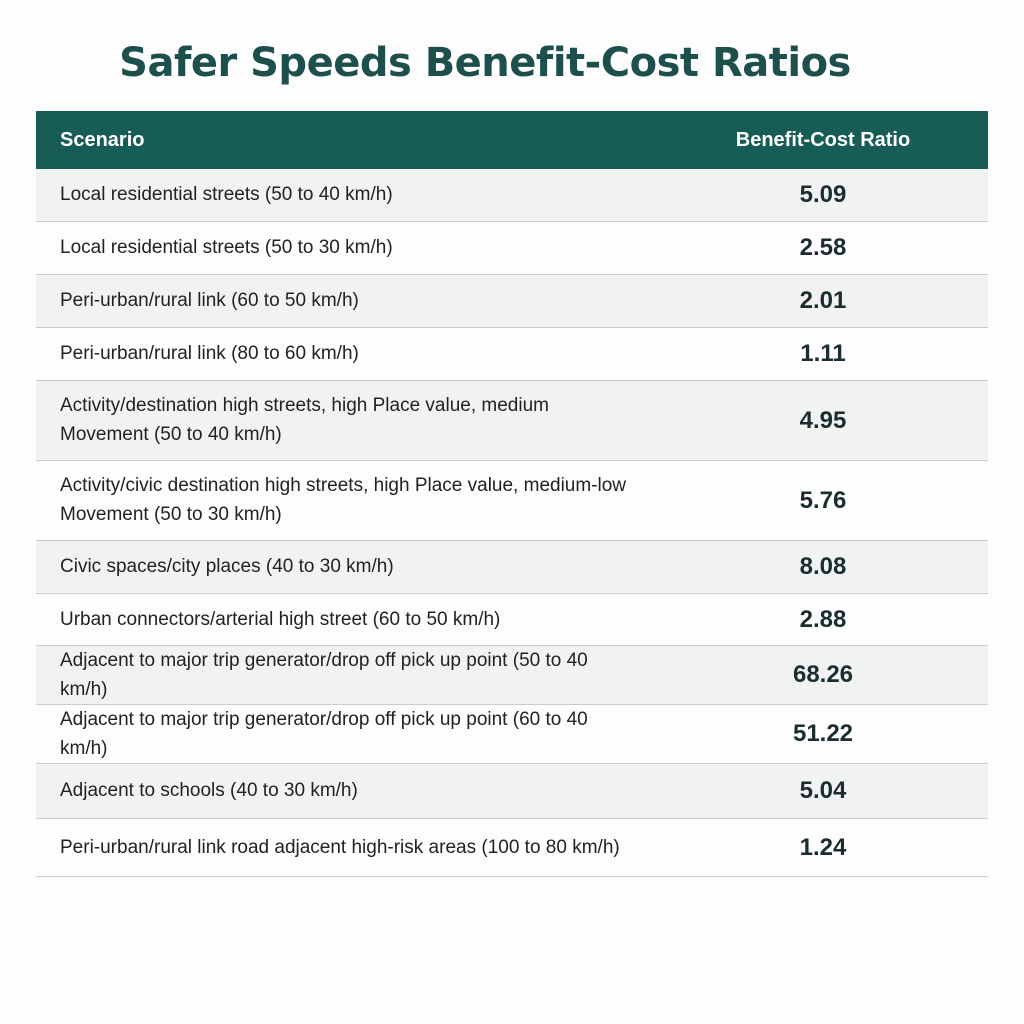 This screenshot has width=1024, height=1024. Describe the element at coordinates (102, 139) in the screenshot. I see `column-header-scenario: Scenario` at that location.